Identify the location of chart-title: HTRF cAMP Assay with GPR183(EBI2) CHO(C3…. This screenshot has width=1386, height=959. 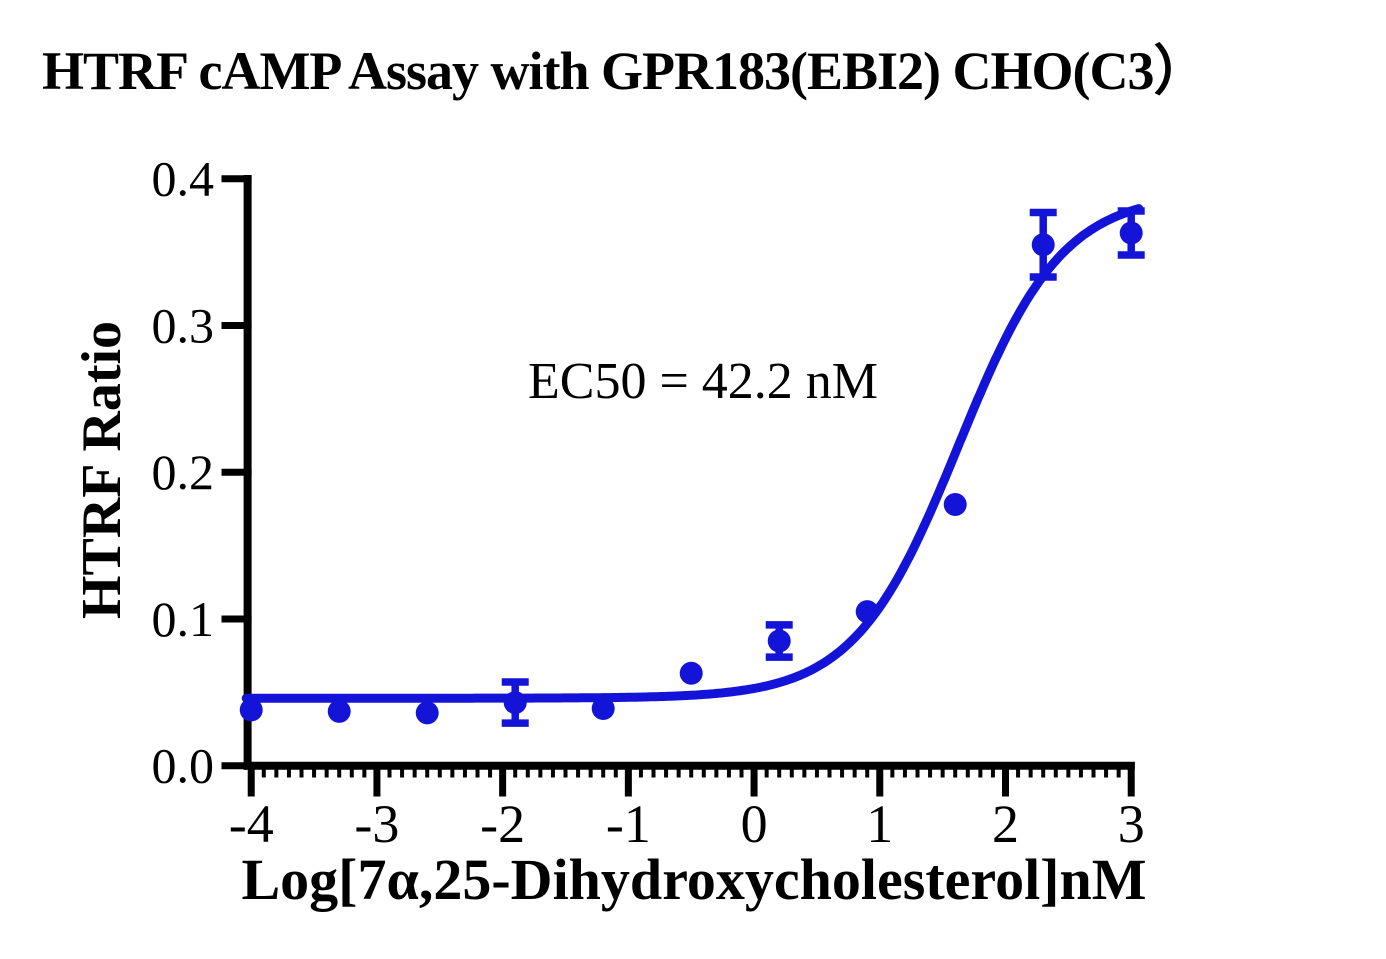
(624, 71).